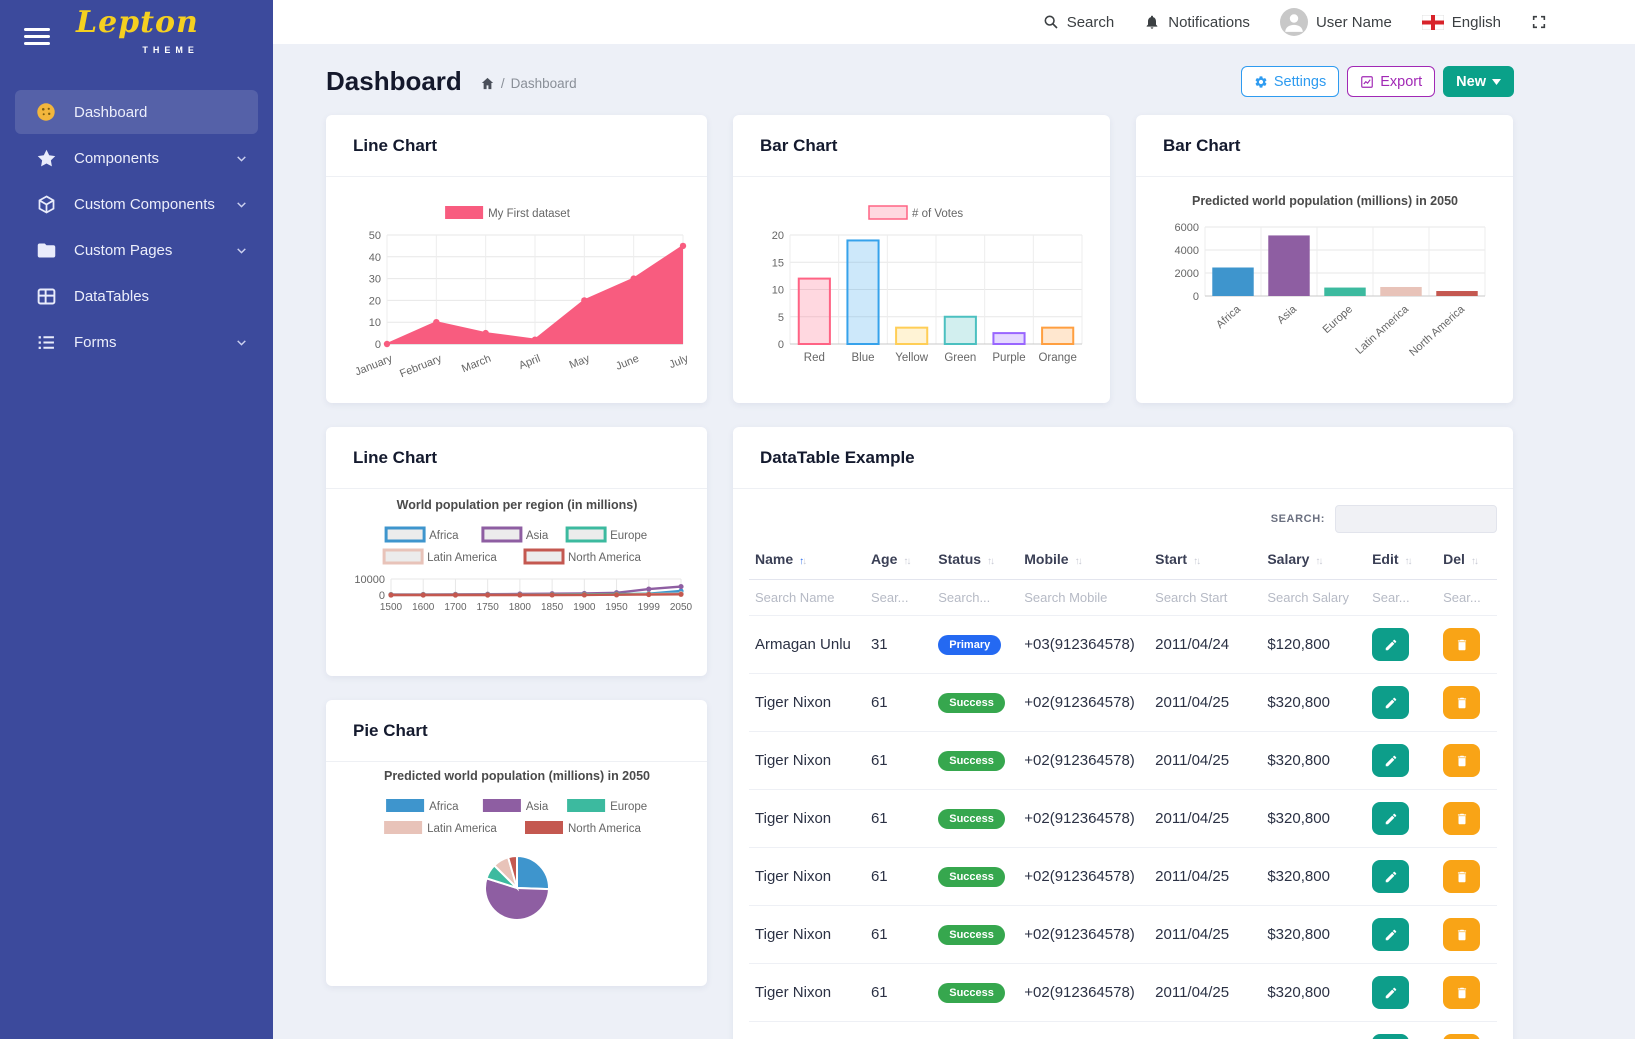  I want to click on column-header-mobile: Mobile ↑↓, so click(1084, 559).